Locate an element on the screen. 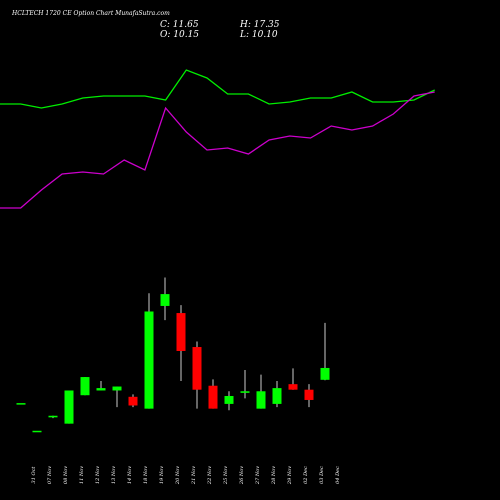 This screenshot has width=500, height=500. x-tick-label: 02 Dec is located at coordinates (306, 475).